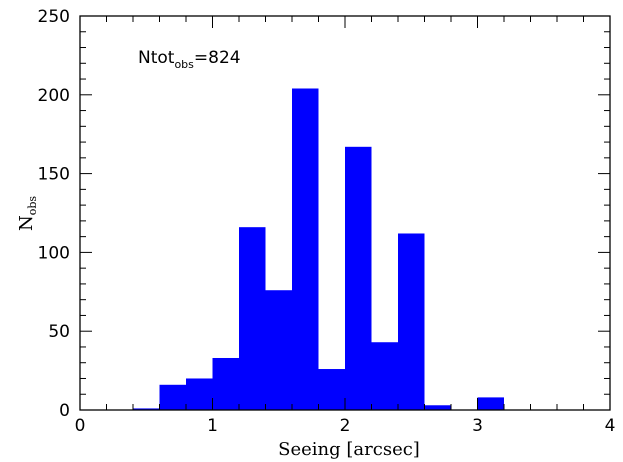 The image size is (623, 462). What do you see at coordinates (477, 426) in the screenshot?
I see `x-tick-label: 3` at bounding box center [477, 426].